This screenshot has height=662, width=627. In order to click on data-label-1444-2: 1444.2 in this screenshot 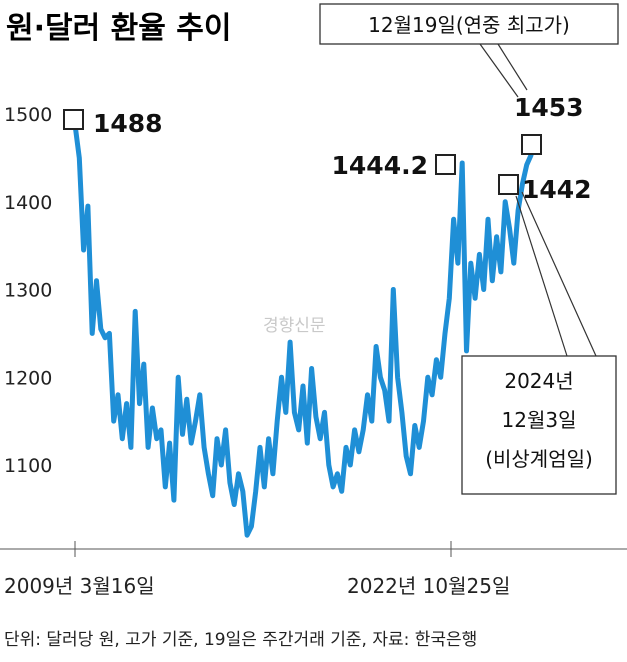, I will do `click(380, 165)`.